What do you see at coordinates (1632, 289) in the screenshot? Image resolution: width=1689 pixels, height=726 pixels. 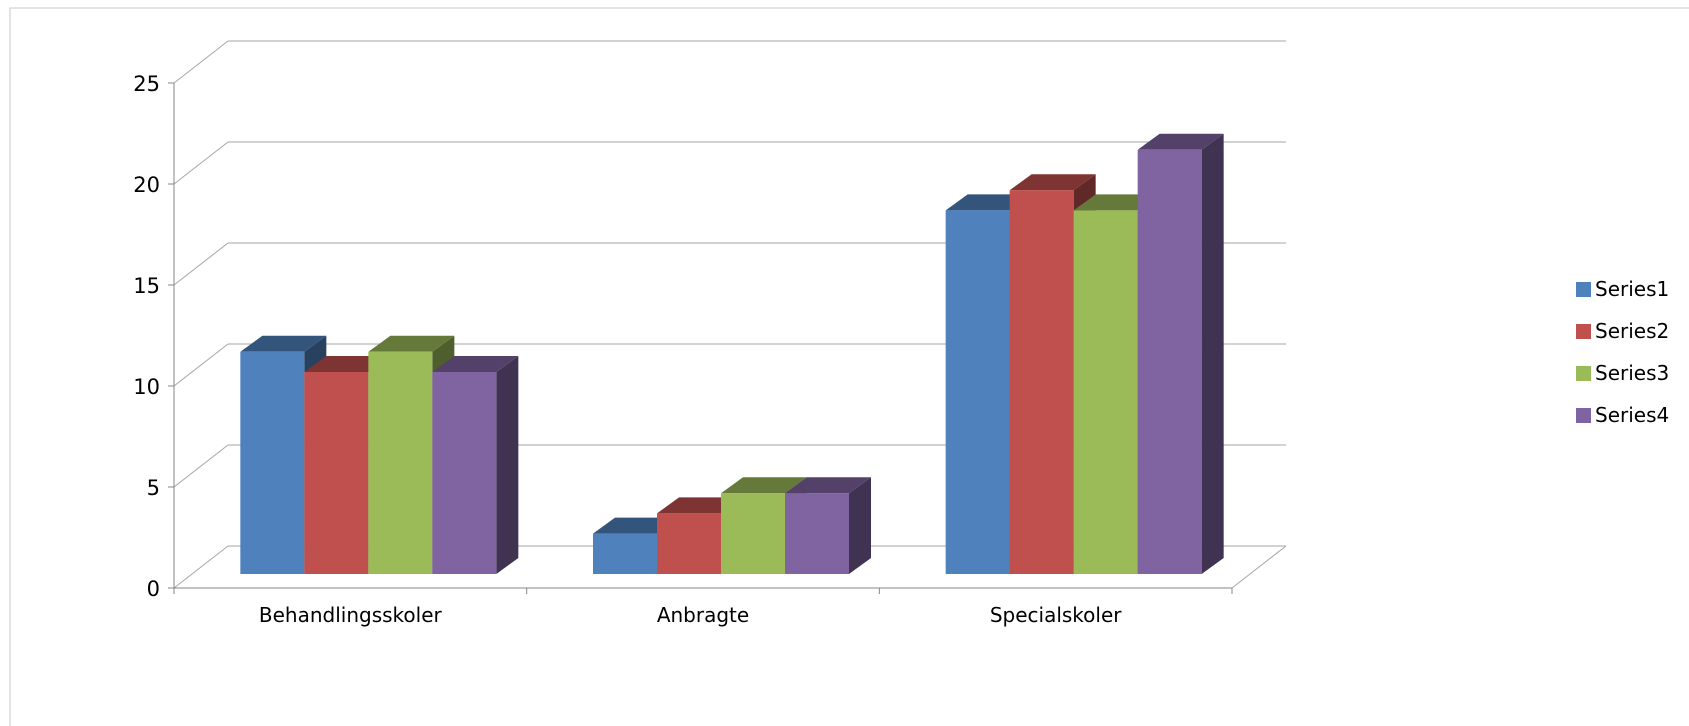 I see `legend-label: Series1` at bounding box center [1632, 289].